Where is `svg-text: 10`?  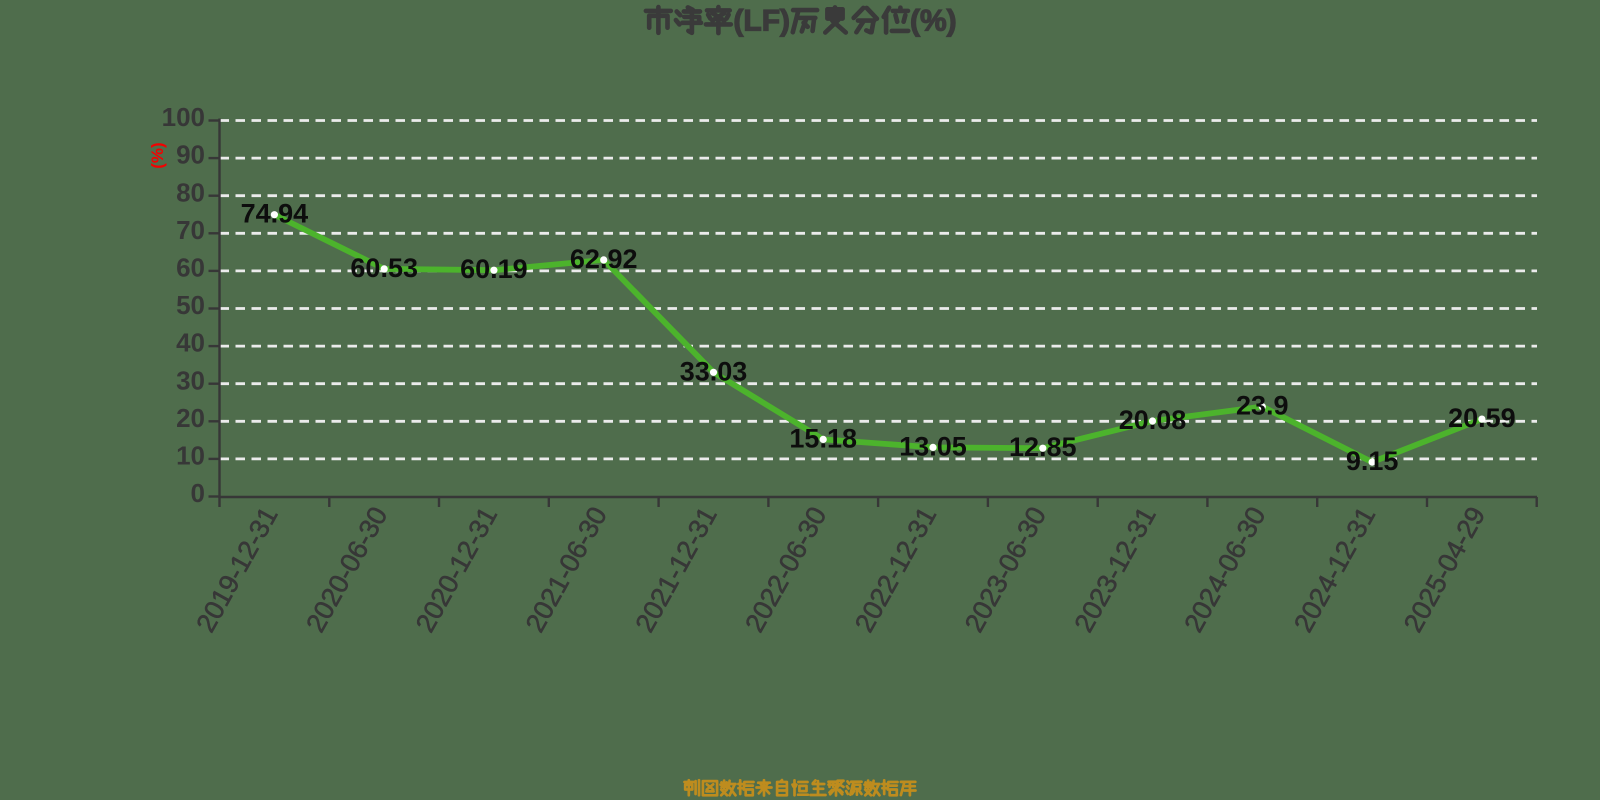 svg-text: 10 is located at coordinates (190, 456).